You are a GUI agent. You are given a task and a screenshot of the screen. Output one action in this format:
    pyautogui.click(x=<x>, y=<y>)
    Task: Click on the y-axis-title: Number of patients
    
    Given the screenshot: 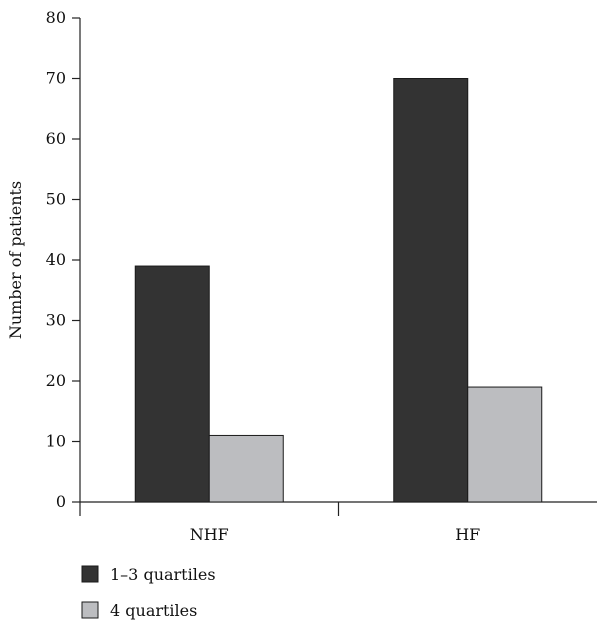 What is the action you would take?
    pyautogui.click(x=15, y=260)
    